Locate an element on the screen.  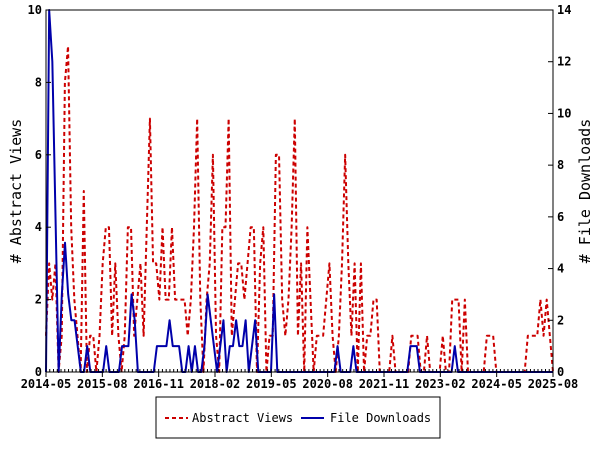
x-tick-label: 2020-08 is located at coordinates (327, 384).